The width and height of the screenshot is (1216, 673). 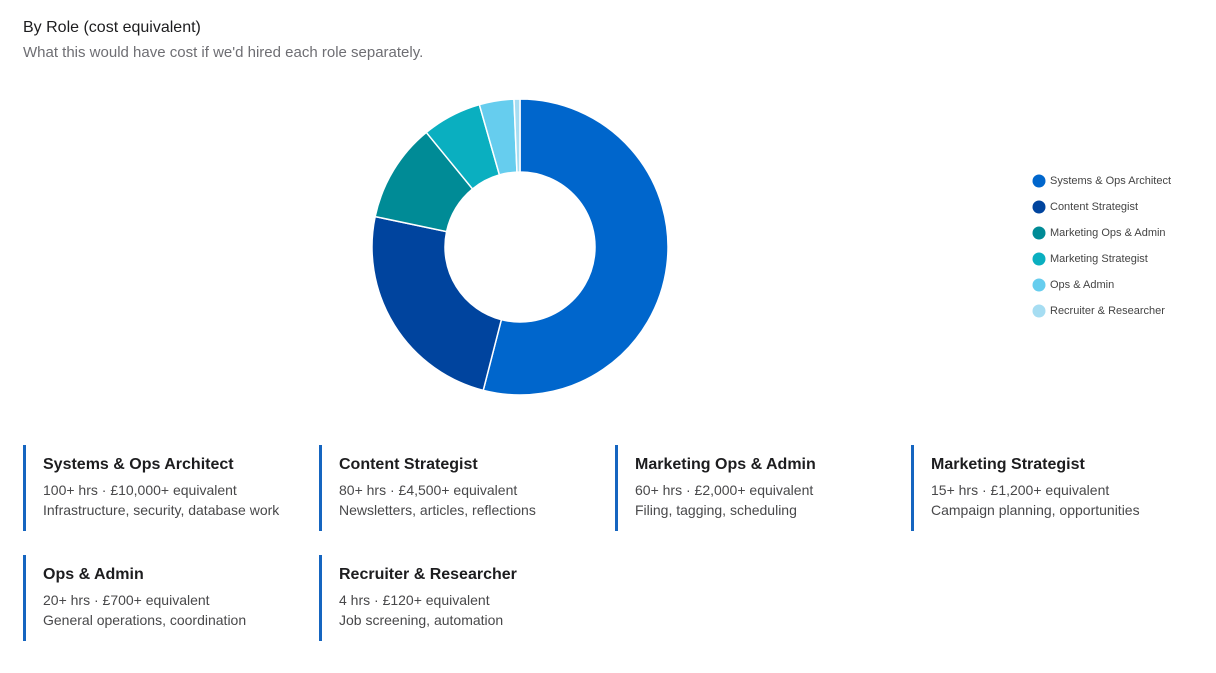 What do you see at coordinates (1082, 285) in the screenshot?
I see `legend-label: Ops & Admin` at bounding box center [1082, 285].